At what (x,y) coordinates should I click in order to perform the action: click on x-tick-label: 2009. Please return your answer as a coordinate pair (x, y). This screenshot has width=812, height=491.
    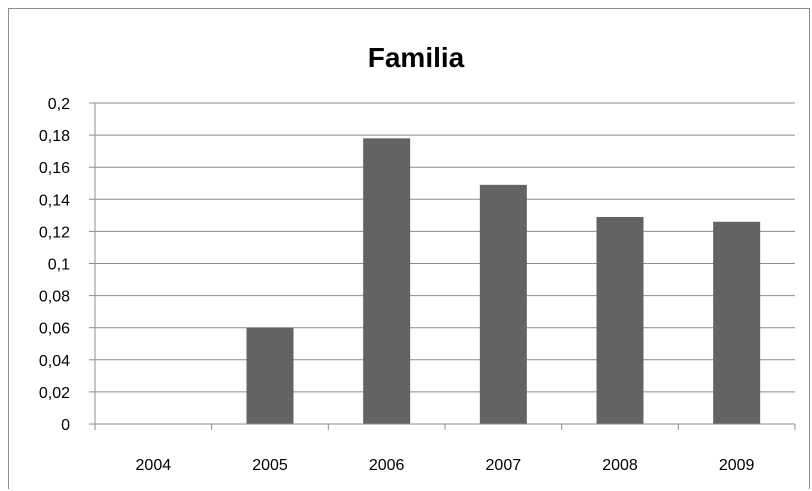
    Looking at the image, I should click on (737, 465).